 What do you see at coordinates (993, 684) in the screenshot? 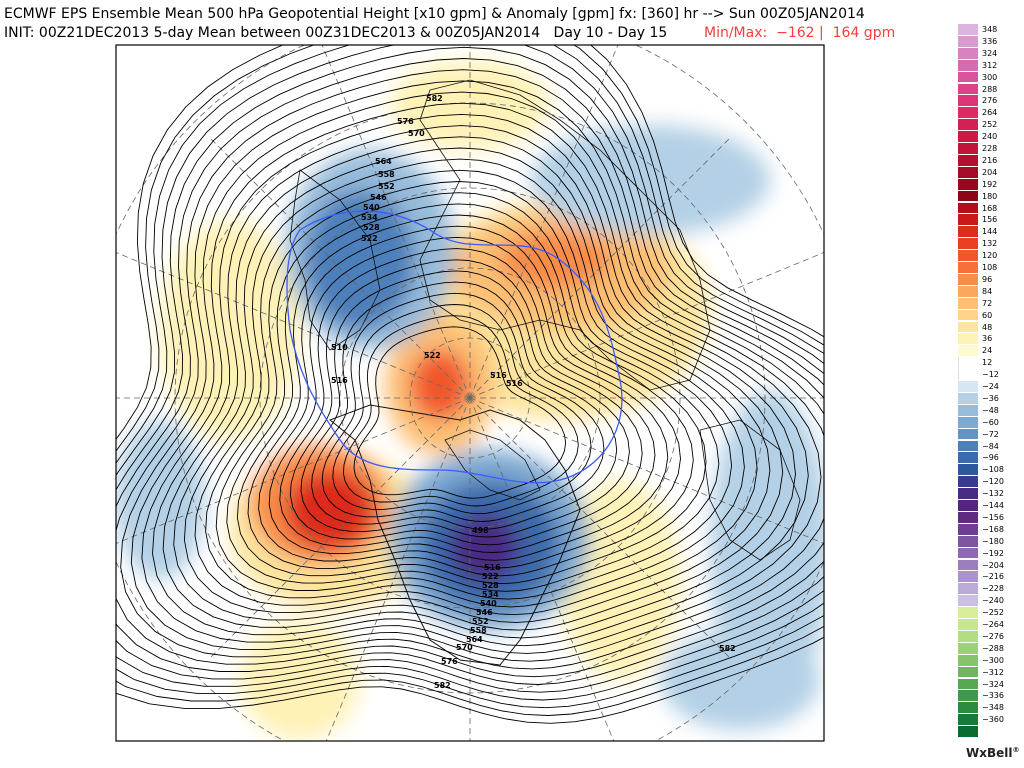
I see `scale-label: −324` at bounding box center [993, 684].